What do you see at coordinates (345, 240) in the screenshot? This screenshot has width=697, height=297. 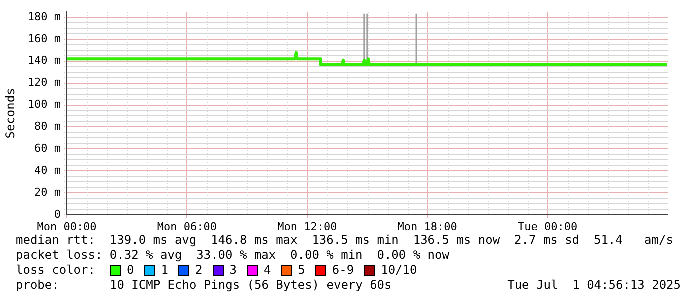 I see `text: median rtt: 139.0 ms avg 146.8 ms max 136.5 ms min 136.5 ms now 2.7 ms sd 51.4 am/s` at bounding box center [345, 240].